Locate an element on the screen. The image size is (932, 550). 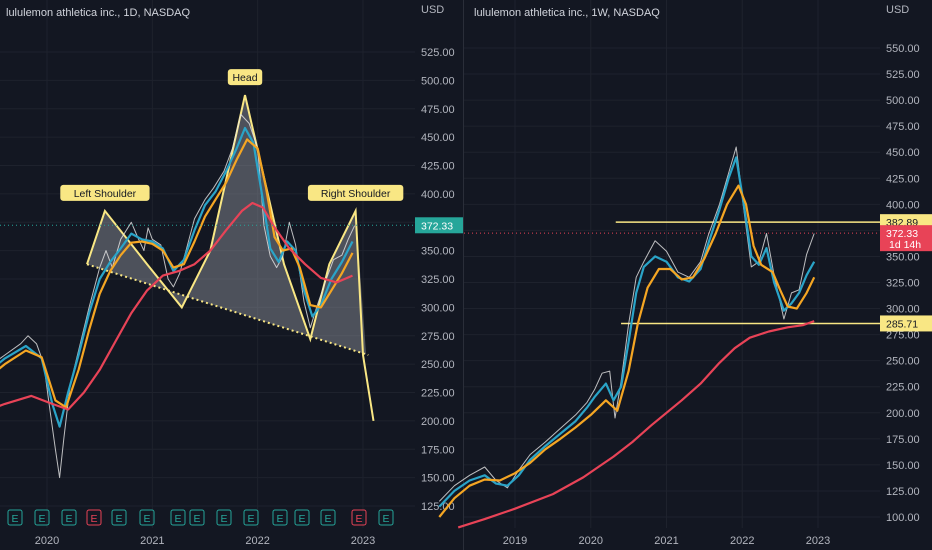
y-tick-label: 125.00 is located at coordinates (903, 492).